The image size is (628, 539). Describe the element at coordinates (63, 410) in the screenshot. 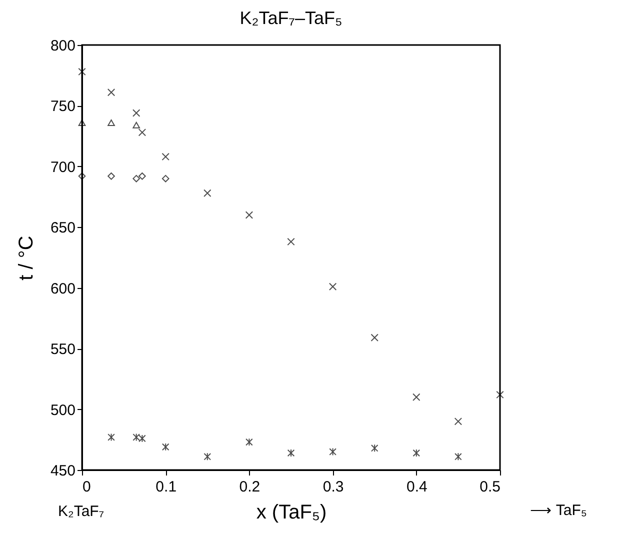

I see `y-tick-label: 500` at that location.